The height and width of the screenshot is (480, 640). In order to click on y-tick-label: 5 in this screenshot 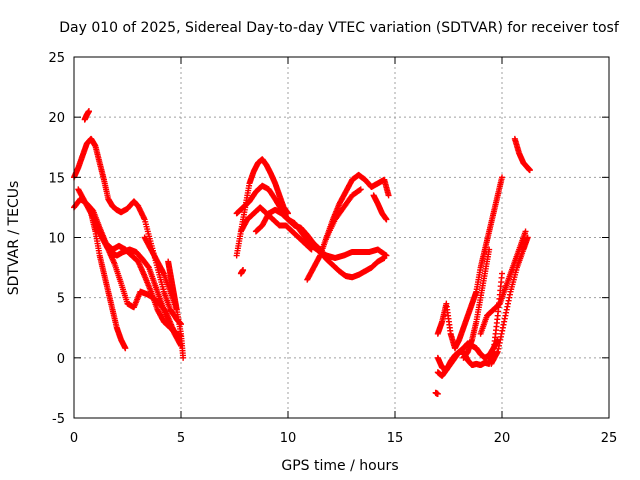, I will do `click(61, 299)`.